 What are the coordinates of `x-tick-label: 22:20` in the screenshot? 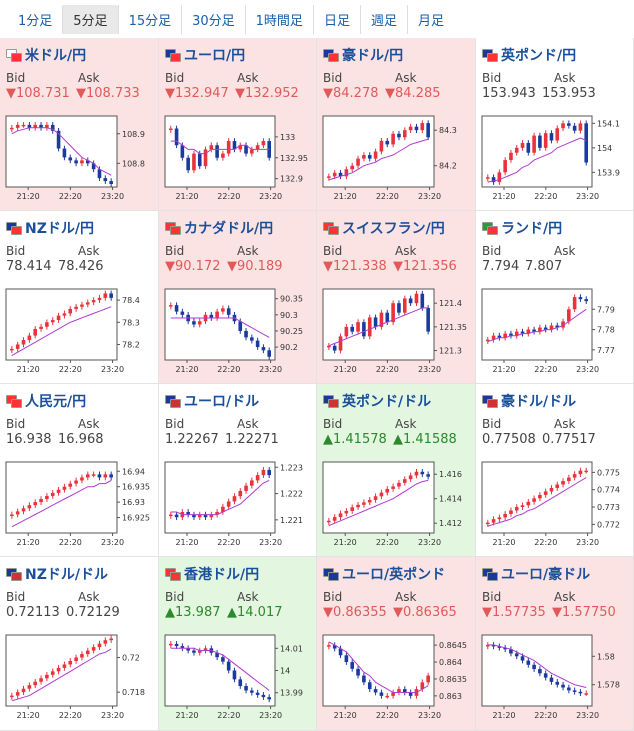 It's located at (228, 369).